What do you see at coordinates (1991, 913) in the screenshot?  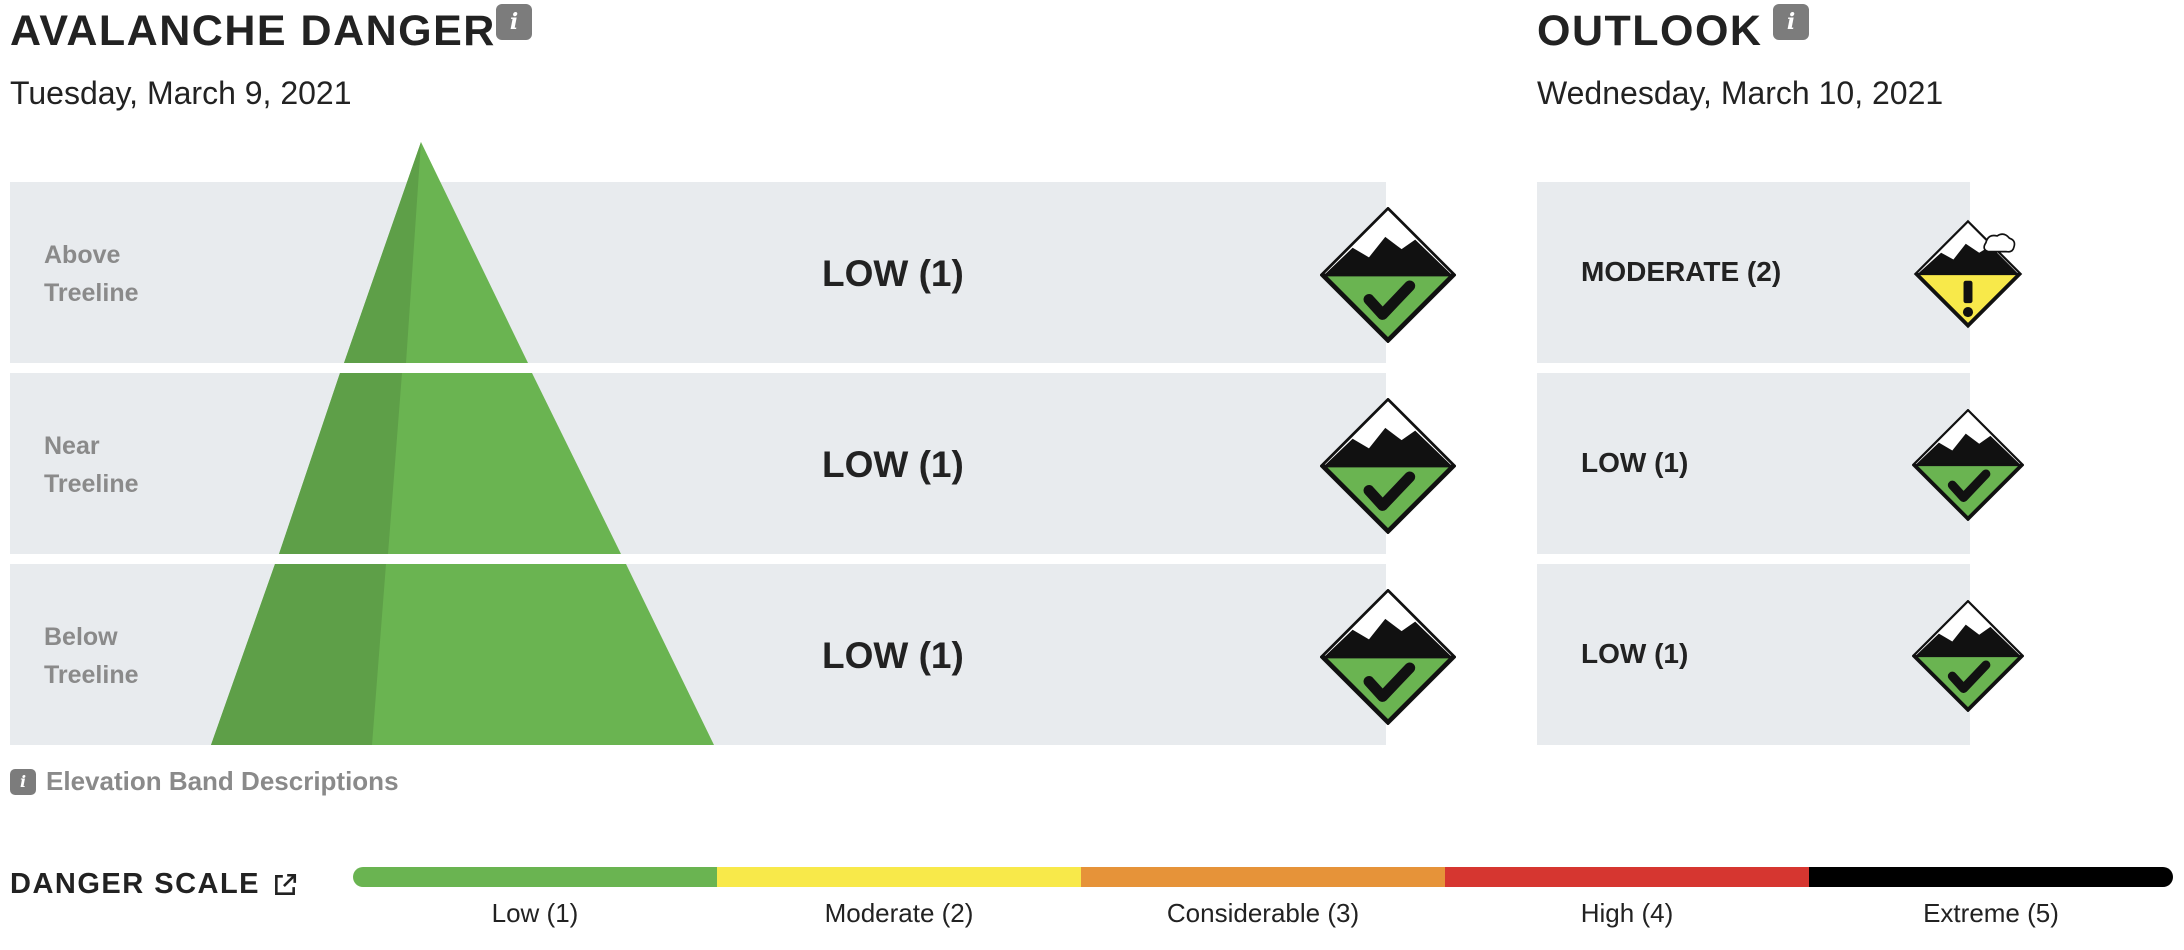 I see `scale-label-extreme: Extreme (5)` at bounding box center [1991, 913].